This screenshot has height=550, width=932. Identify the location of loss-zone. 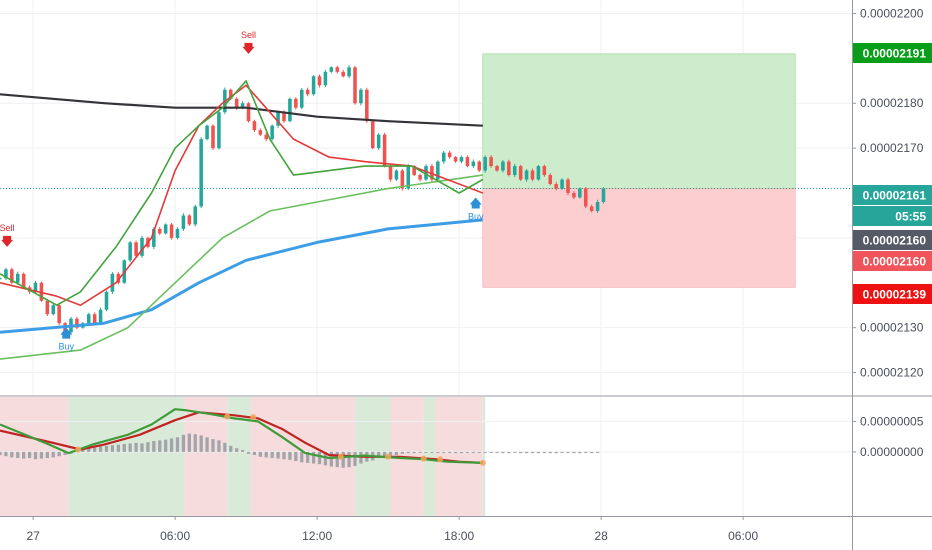
(639, 238).